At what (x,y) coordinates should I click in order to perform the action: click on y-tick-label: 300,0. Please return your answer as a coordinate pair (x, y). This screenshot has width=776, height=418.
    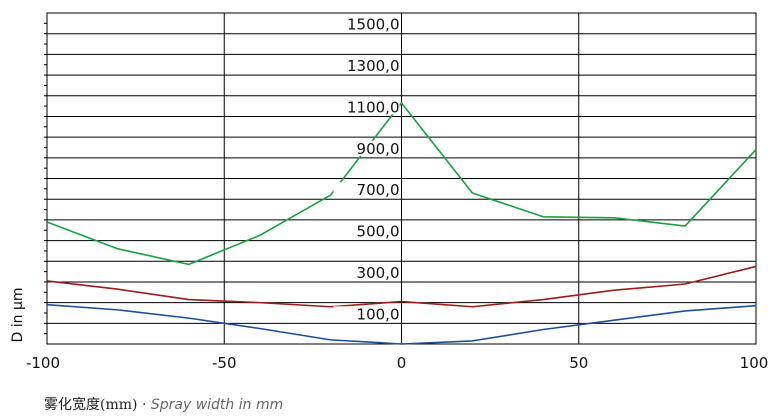
    Looking at the image, I should click on (378, 273).